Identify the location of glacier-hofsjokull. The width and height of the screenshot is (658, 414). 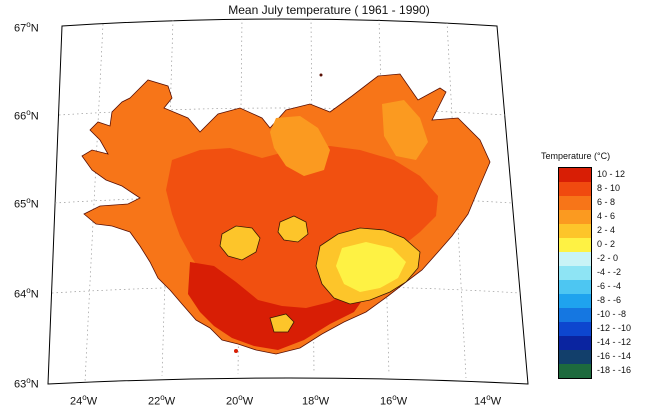
(293, 229).